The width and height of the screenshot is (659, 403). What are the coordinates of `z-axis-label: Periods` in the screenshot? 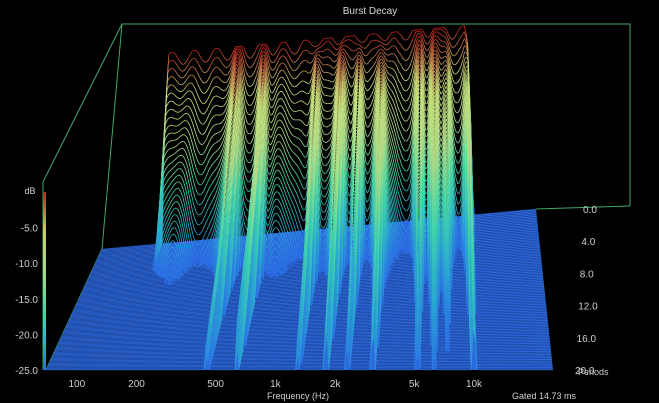 It's located at (593, 372).